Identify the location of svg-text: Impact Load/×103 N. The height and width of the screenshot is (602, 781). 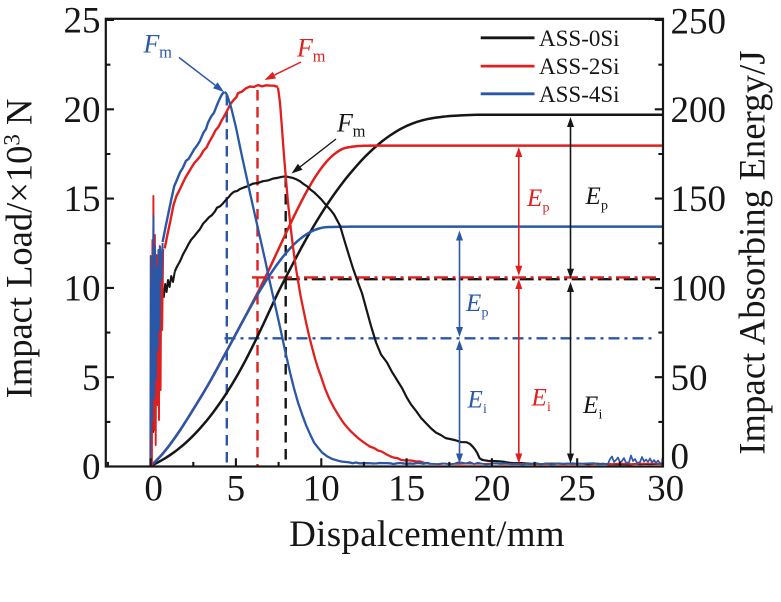
(20, 249).